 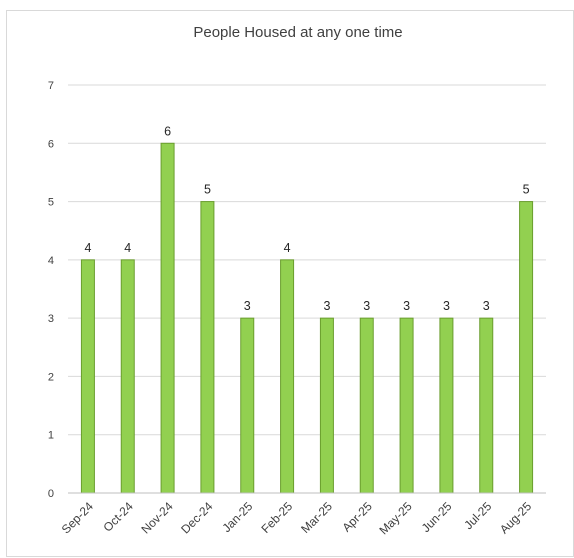 What do you see at coordinates (477, 515) in the screenshot?
I see `x-tick-label: Jul-25` at bounding box center [477, 515].